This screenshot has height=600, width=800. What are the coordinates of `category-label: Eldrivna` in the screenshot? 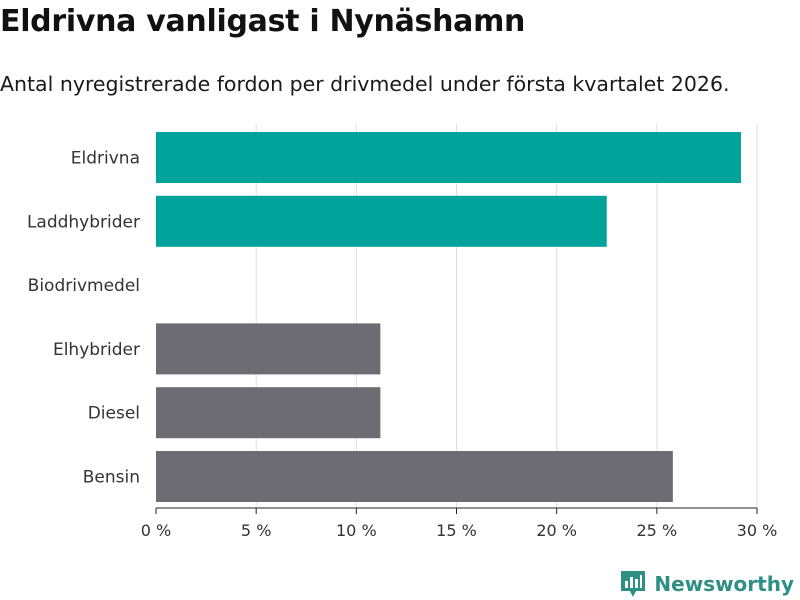 It's located at (105, 159).